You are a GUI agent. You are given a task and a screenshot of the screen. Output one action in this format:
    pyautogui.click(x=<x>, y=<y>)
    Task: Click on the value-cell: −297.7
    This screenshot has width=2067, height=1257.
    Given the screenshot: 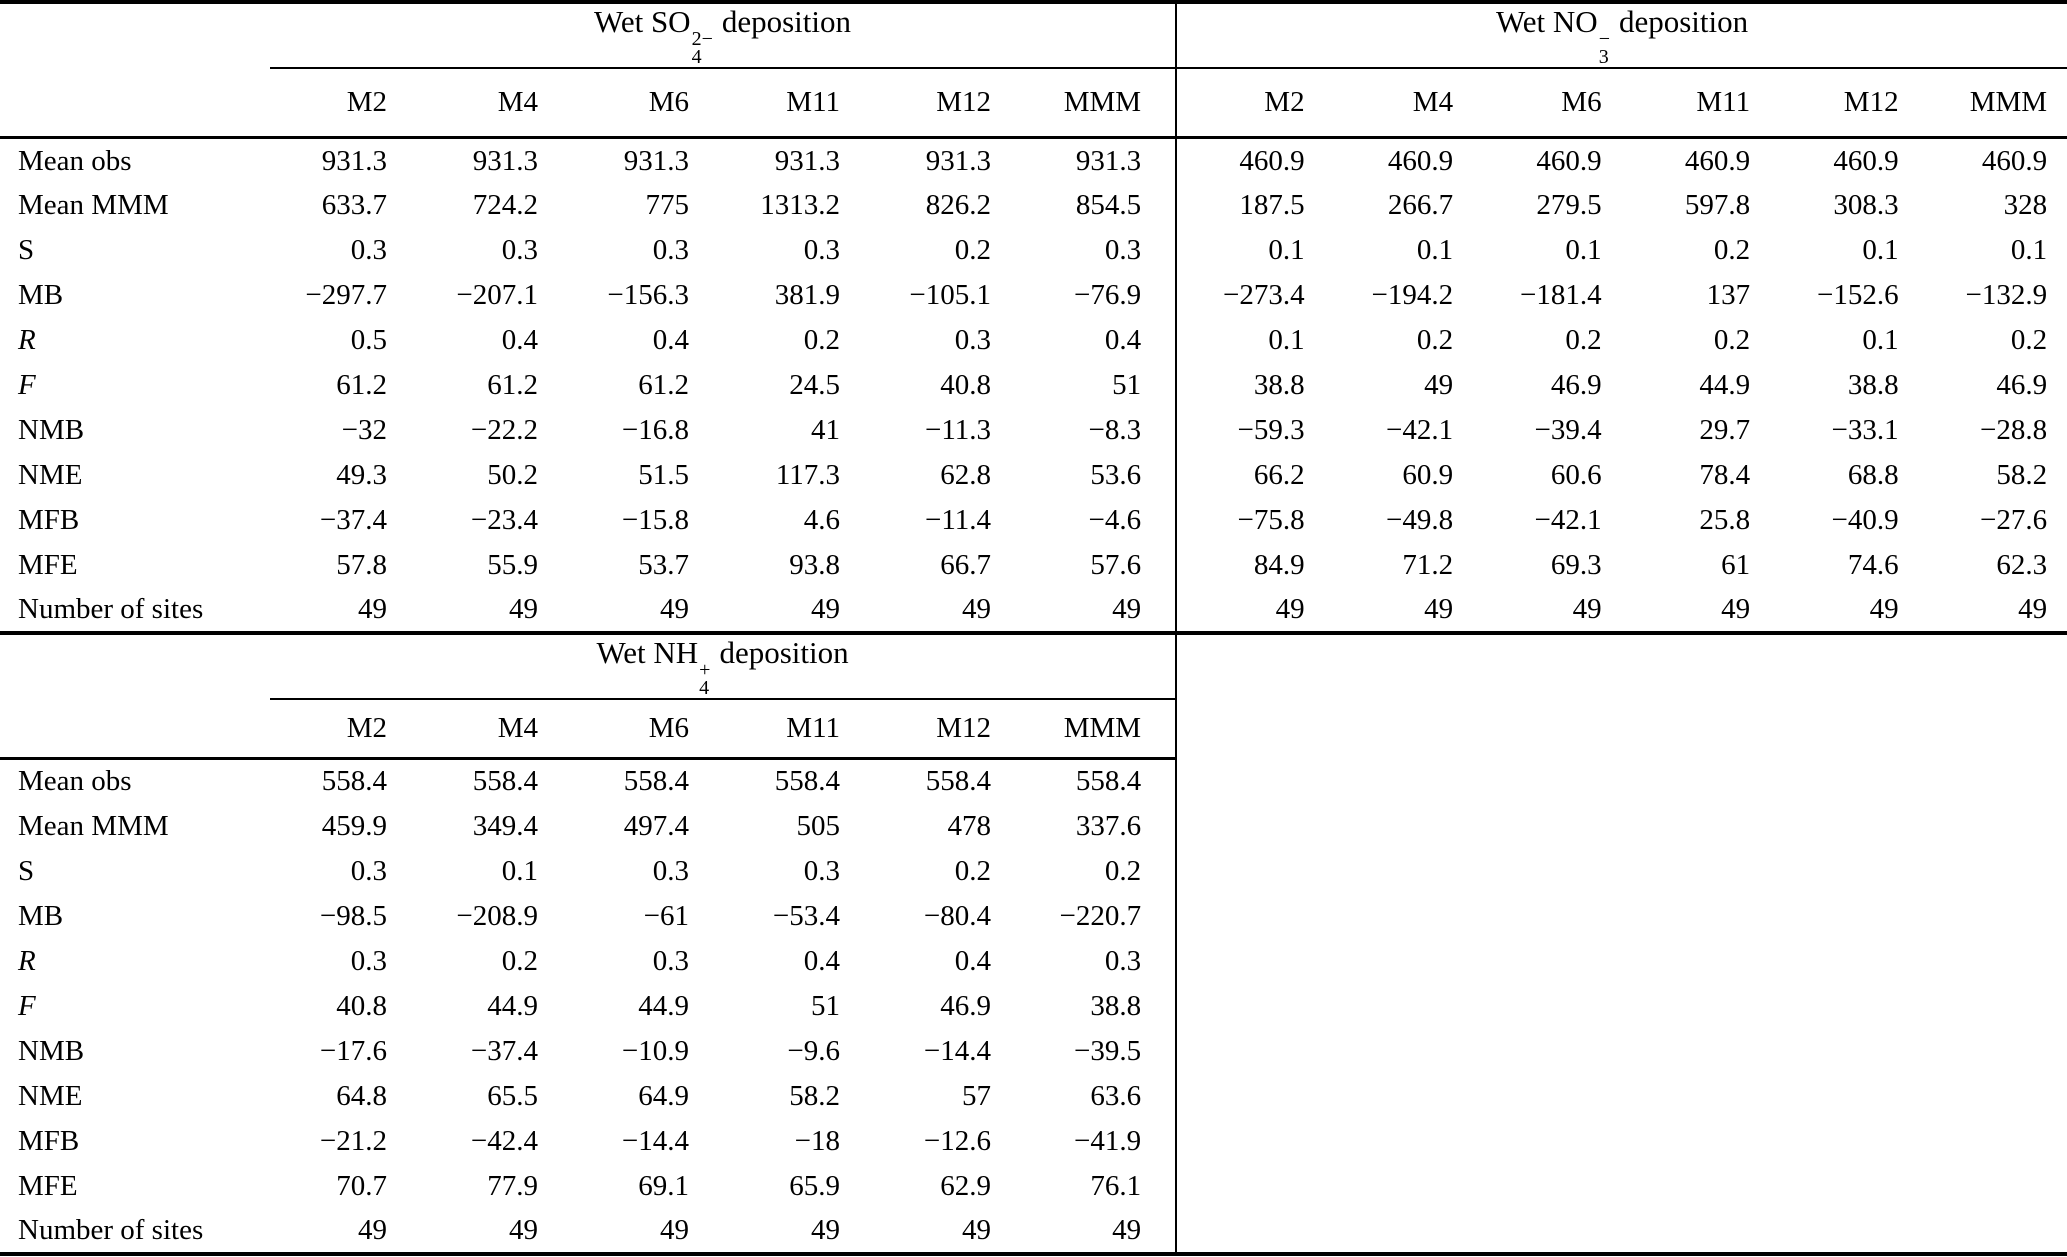 What is the action you would take?
    pyautogui.click(x=346, y=294)
    